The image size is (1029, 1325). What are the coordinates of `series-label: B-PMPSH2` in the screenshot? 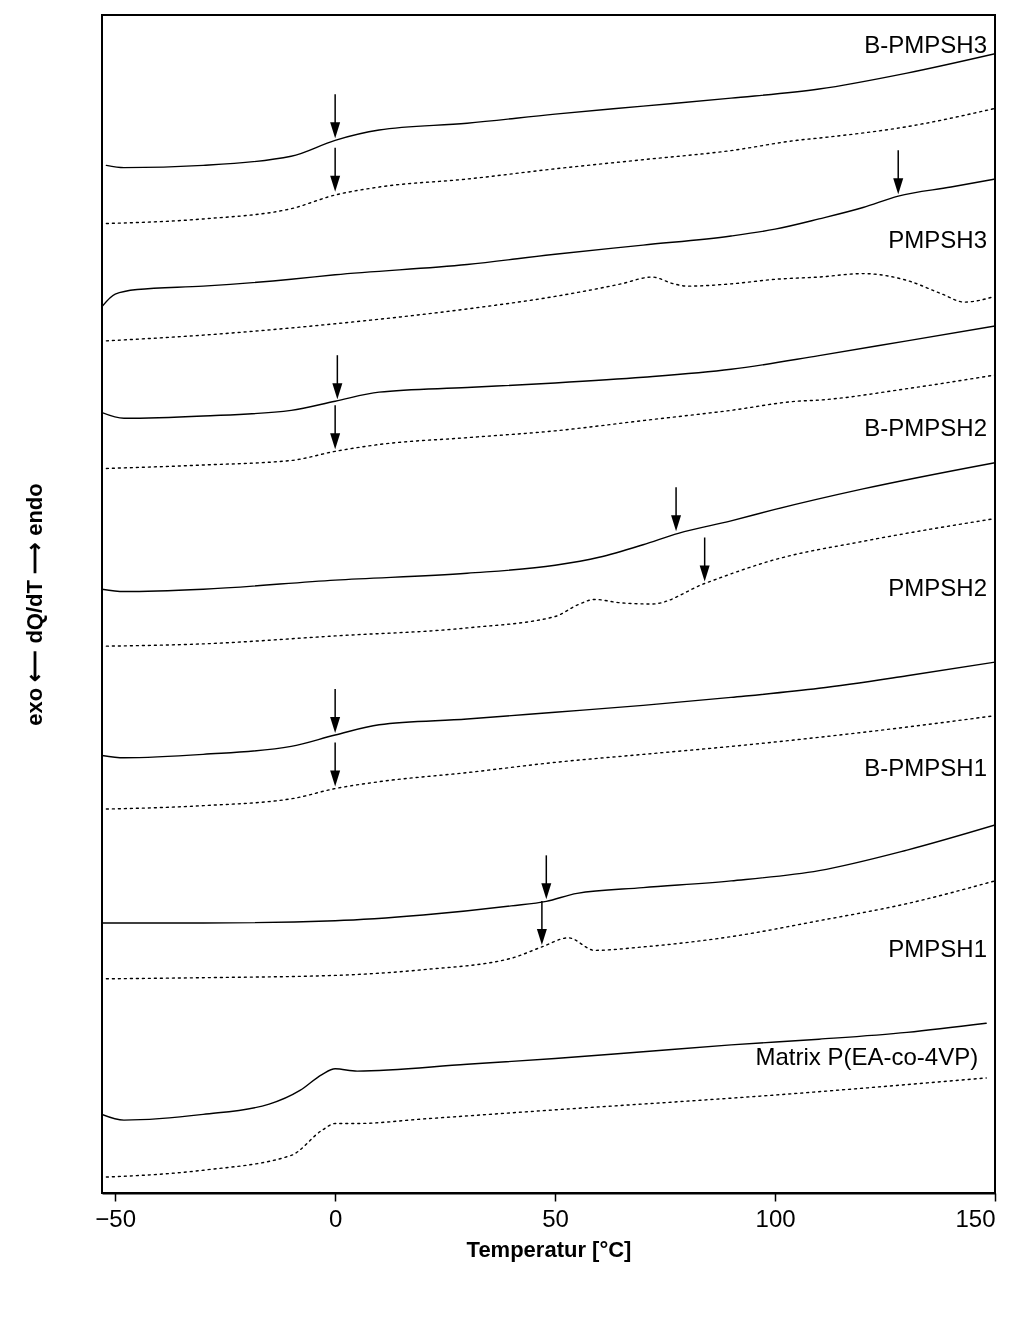 It's located at (925, 428).